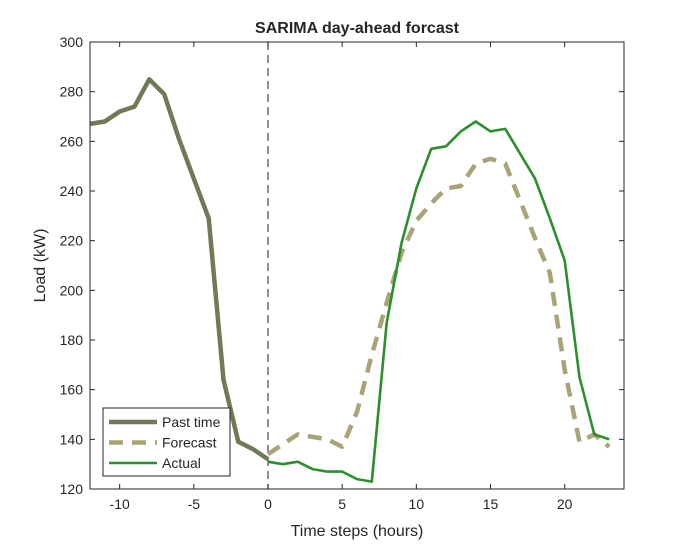  I want to click on legend-box, so click(166, 442).